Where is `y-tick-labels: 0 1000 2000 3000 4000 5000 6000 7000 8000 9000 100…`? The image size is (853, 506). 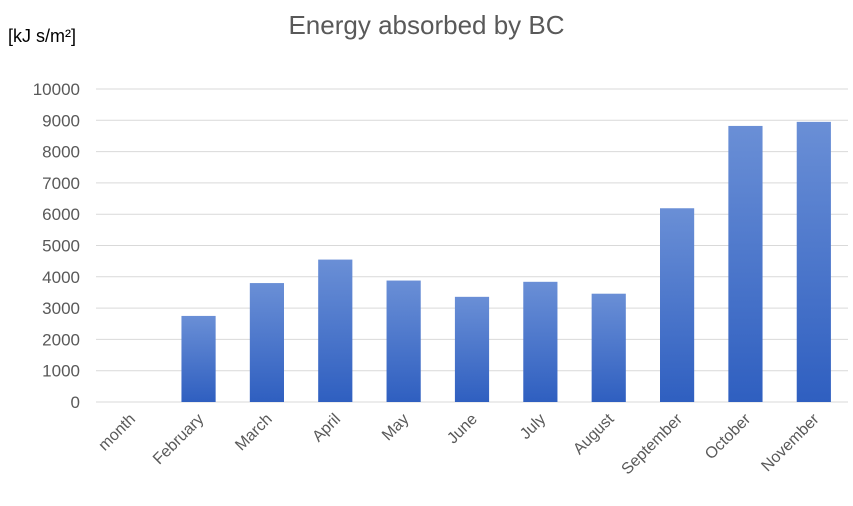
y-tick-labels: 0 1000 2000 3000 4000 5000 6000 7000 8000 9000 100… is located at coordinates (56, 246).